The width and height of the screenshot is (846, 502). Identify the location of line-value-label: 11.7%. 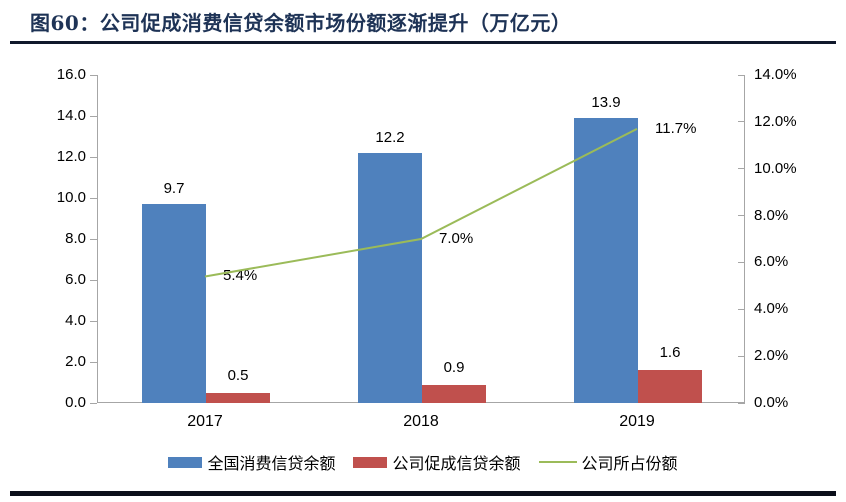
(676, 128).